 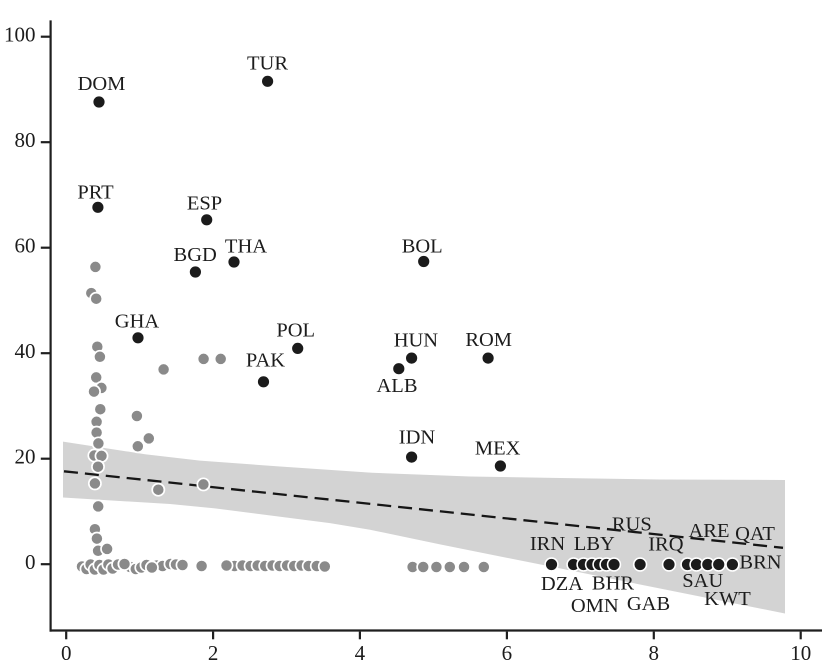 I want to click on svg-text: ARE, so click(x=709, y=531).